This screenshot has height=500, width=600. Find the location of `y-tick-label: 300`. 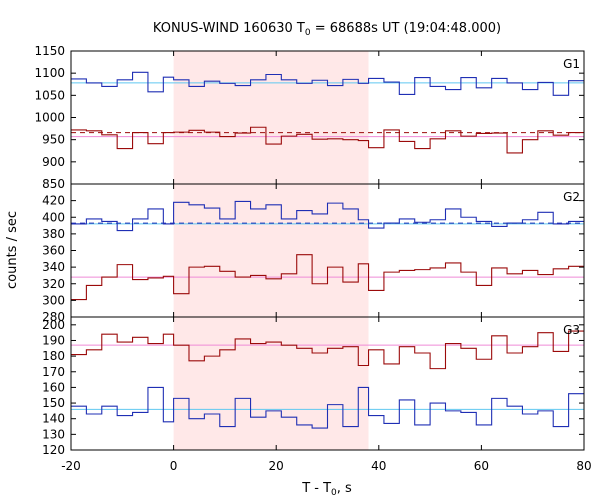

y-tick-label: 300 is located at coordinates (53, 300).